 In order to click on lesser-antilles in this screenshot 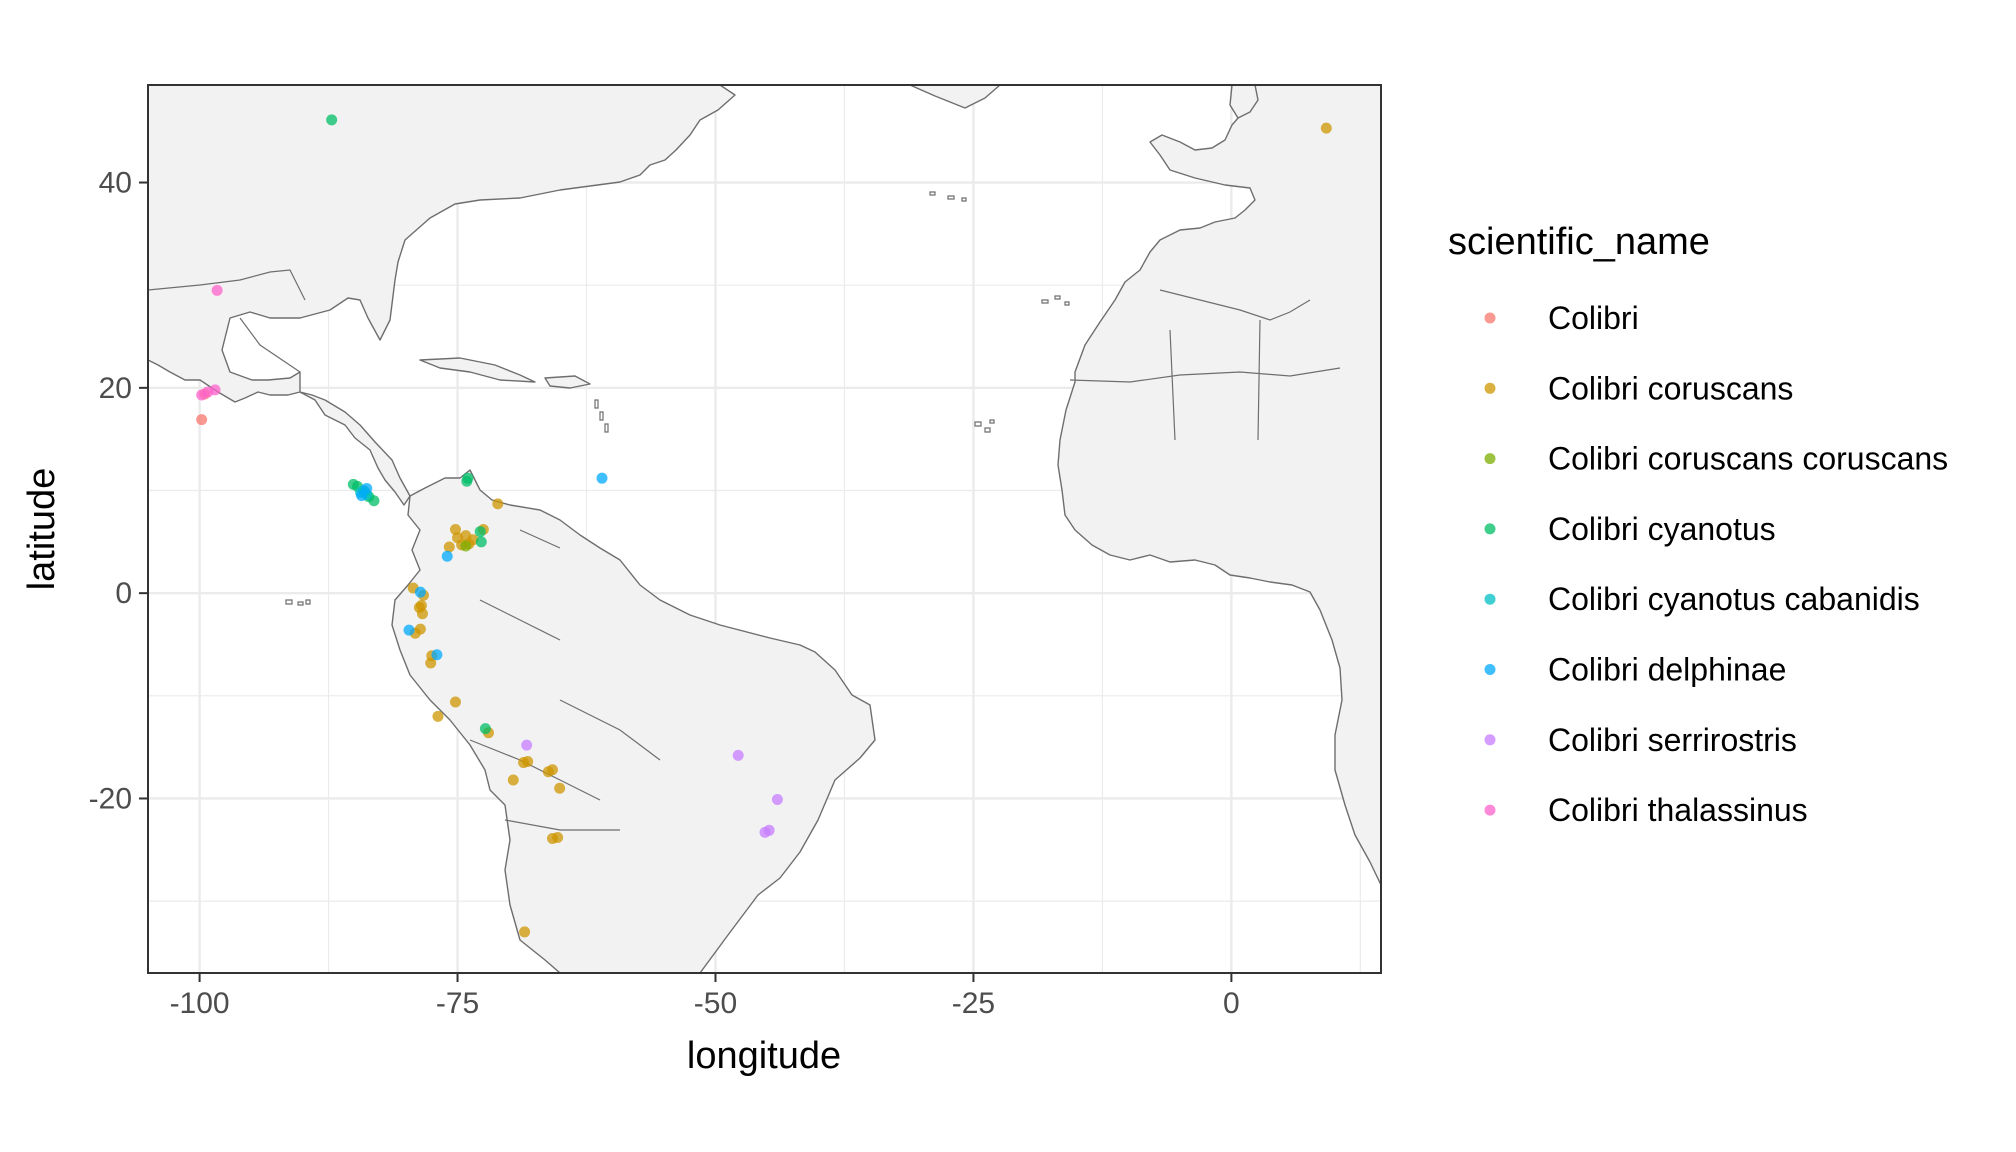, I will do `click(601, 416)`.